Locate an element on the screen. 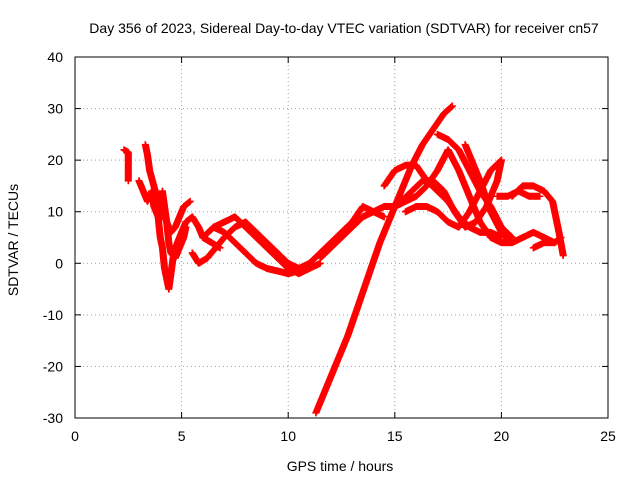 The width and height of the screenshot is (640, 480). y-axis-label: SDTVAR / TECUs is located at coordinates (13, 240).